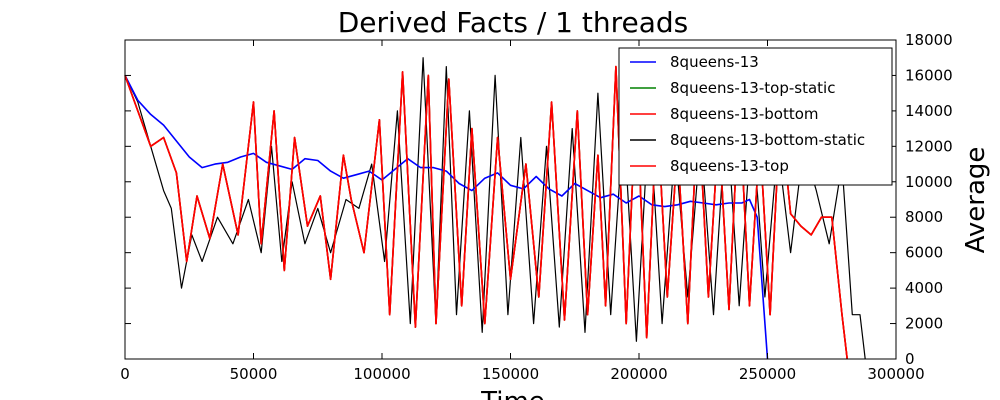 The height and width of the screenshot is (400, 1000). Describe the element at coordinates (929, 111) in the screenshot. I see `y-tick-label: 14000` at that location.